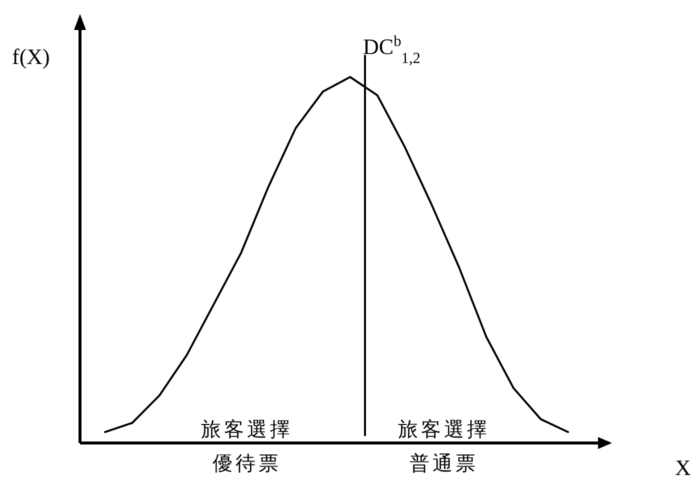 The width and height of the screenshot is (697, 479). What do you see at coordinates (31, 56) in the screenshot?
I see `y-axis-title: f(X)` at bounding box center [31, 56].